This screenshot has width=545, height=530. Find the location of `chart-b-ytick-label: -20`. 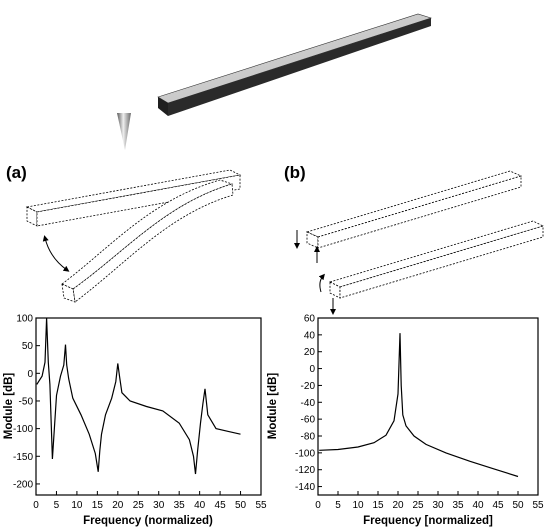

chart-b-ytick-label: -20 is located at coordinates (308, 386).